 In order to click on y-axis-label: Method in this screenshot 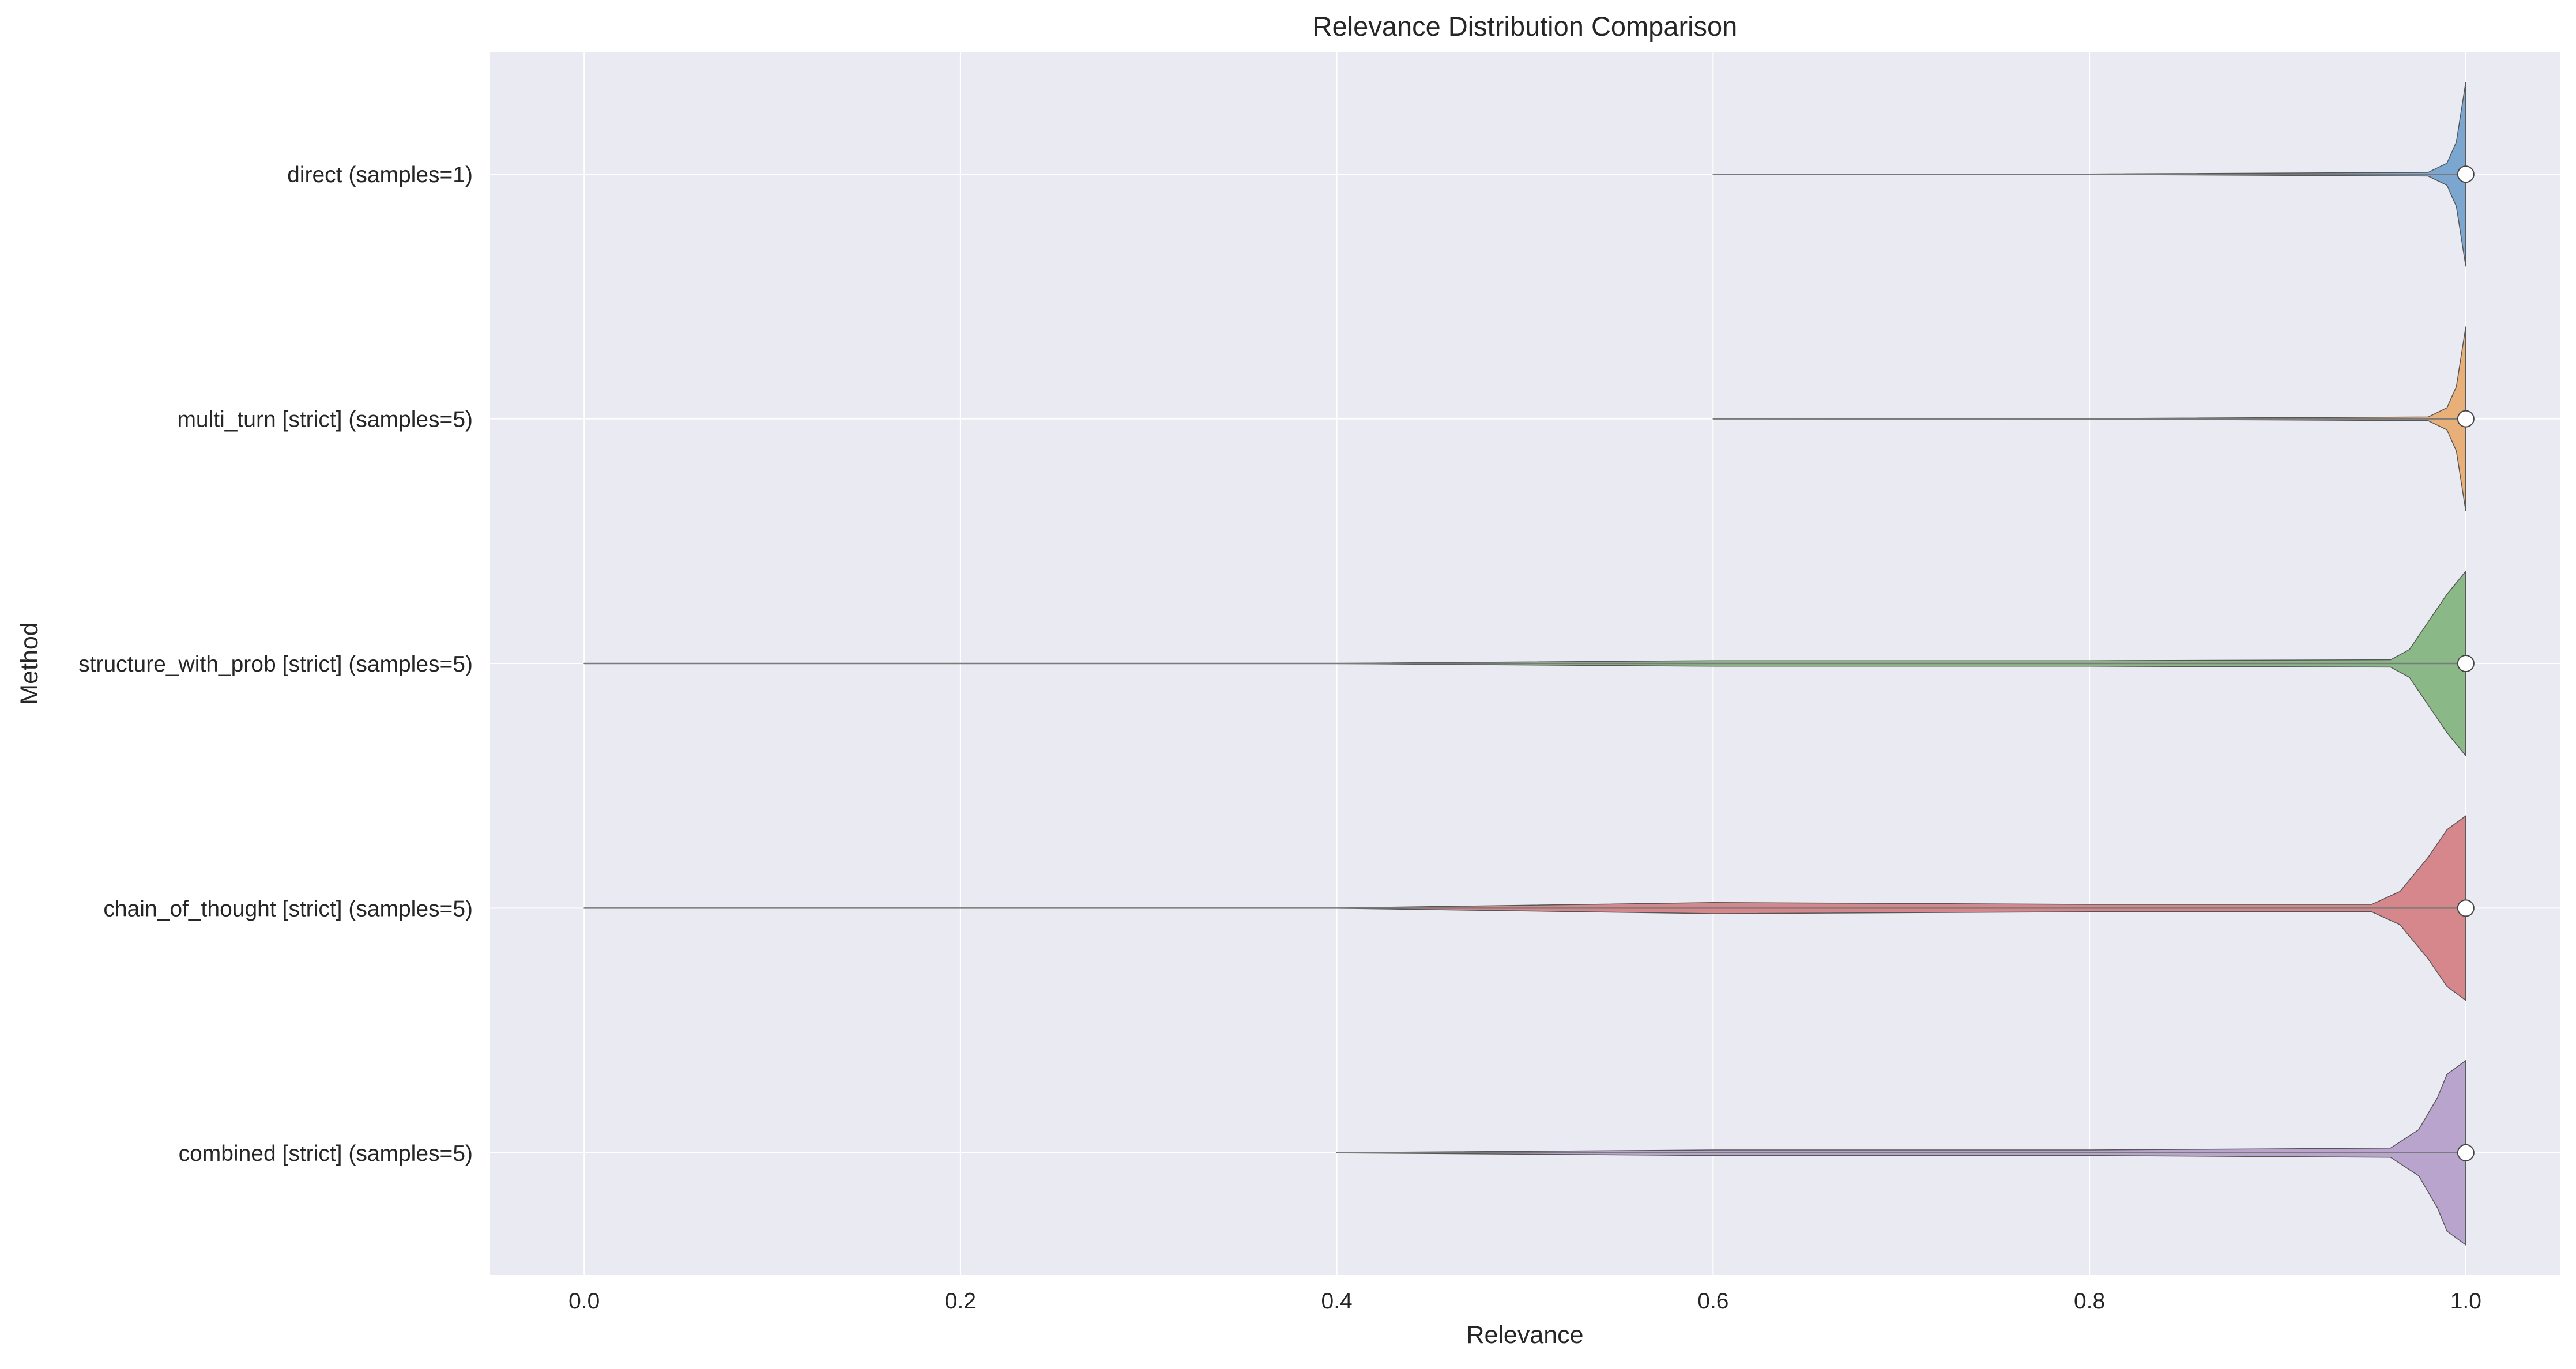, I will do `click(29, 663)`.